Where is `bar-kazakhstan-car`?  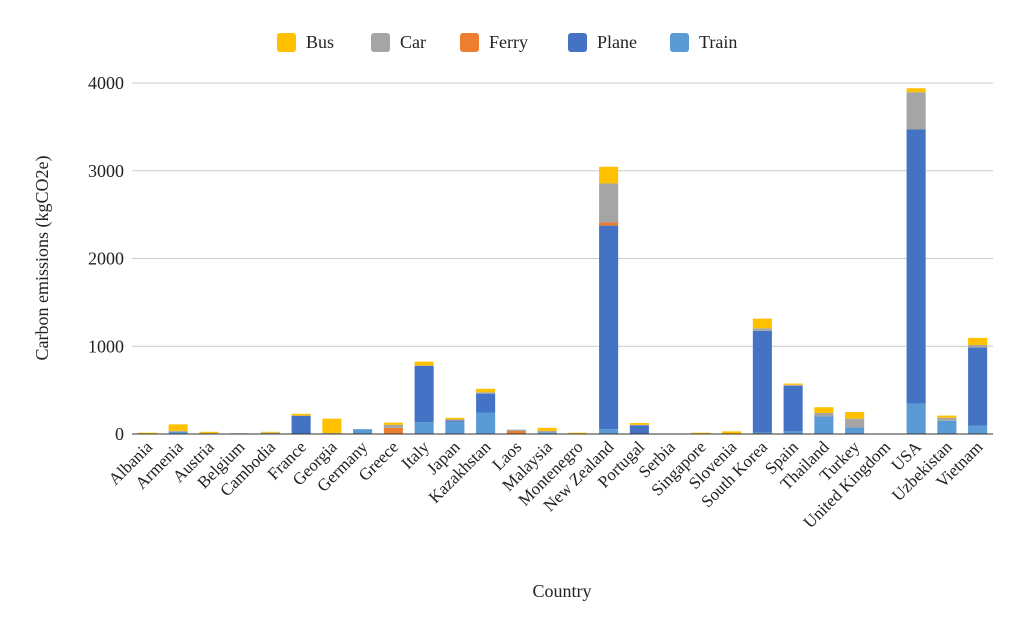
bar-kazakhstan-car is located at coordinates (486, 393).